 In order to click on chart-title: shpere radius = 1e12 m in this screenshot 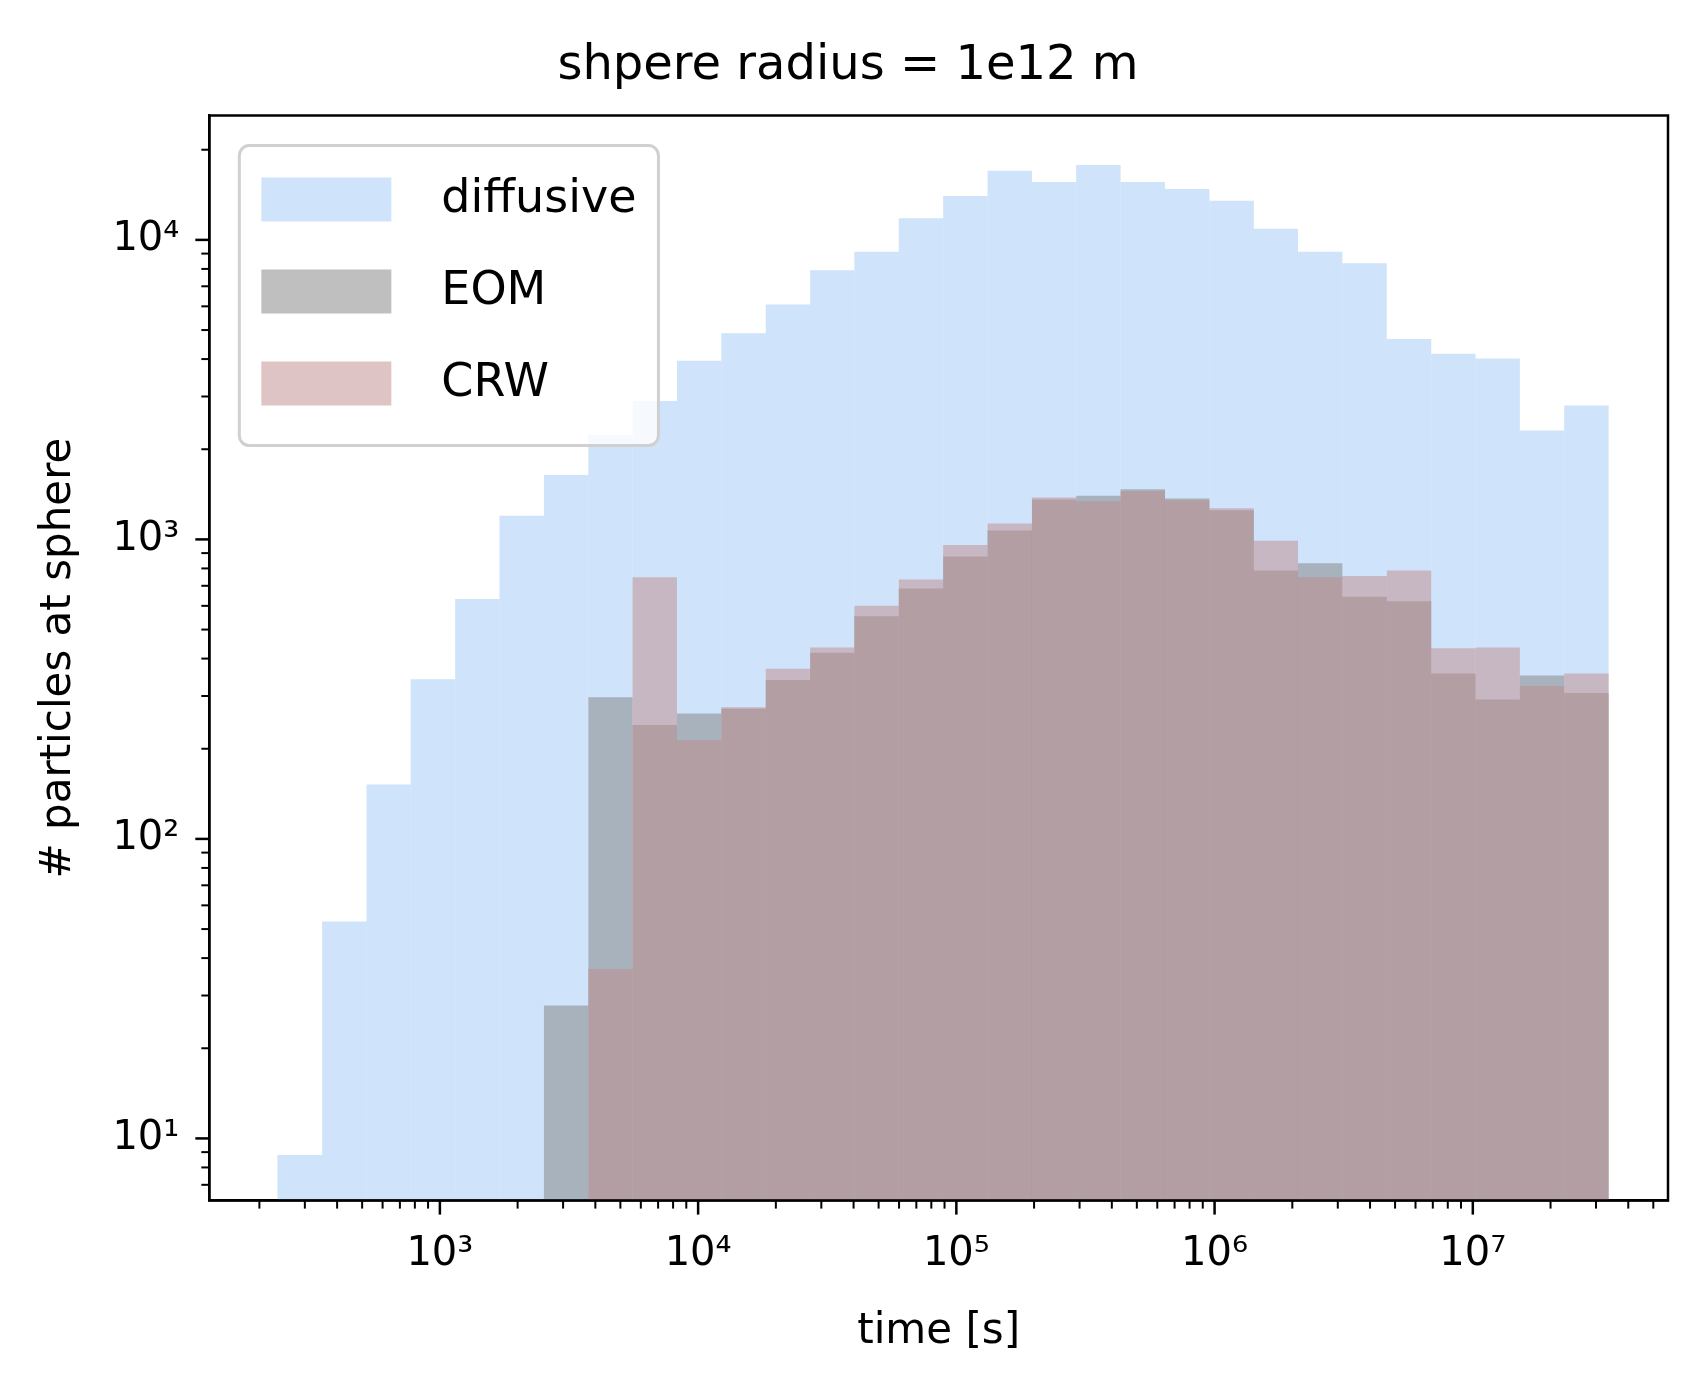, I will do `click(848, 62)`.